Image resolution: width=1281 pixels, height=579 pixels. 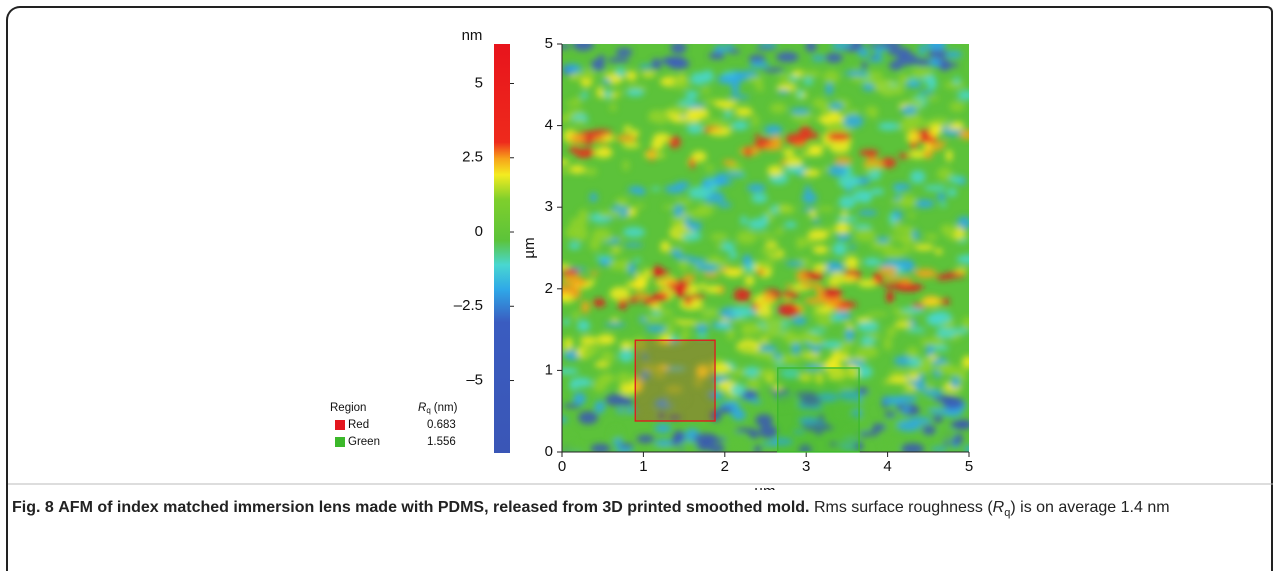 I want to click on caption-subscript: q, so click(x=1007, y=513).